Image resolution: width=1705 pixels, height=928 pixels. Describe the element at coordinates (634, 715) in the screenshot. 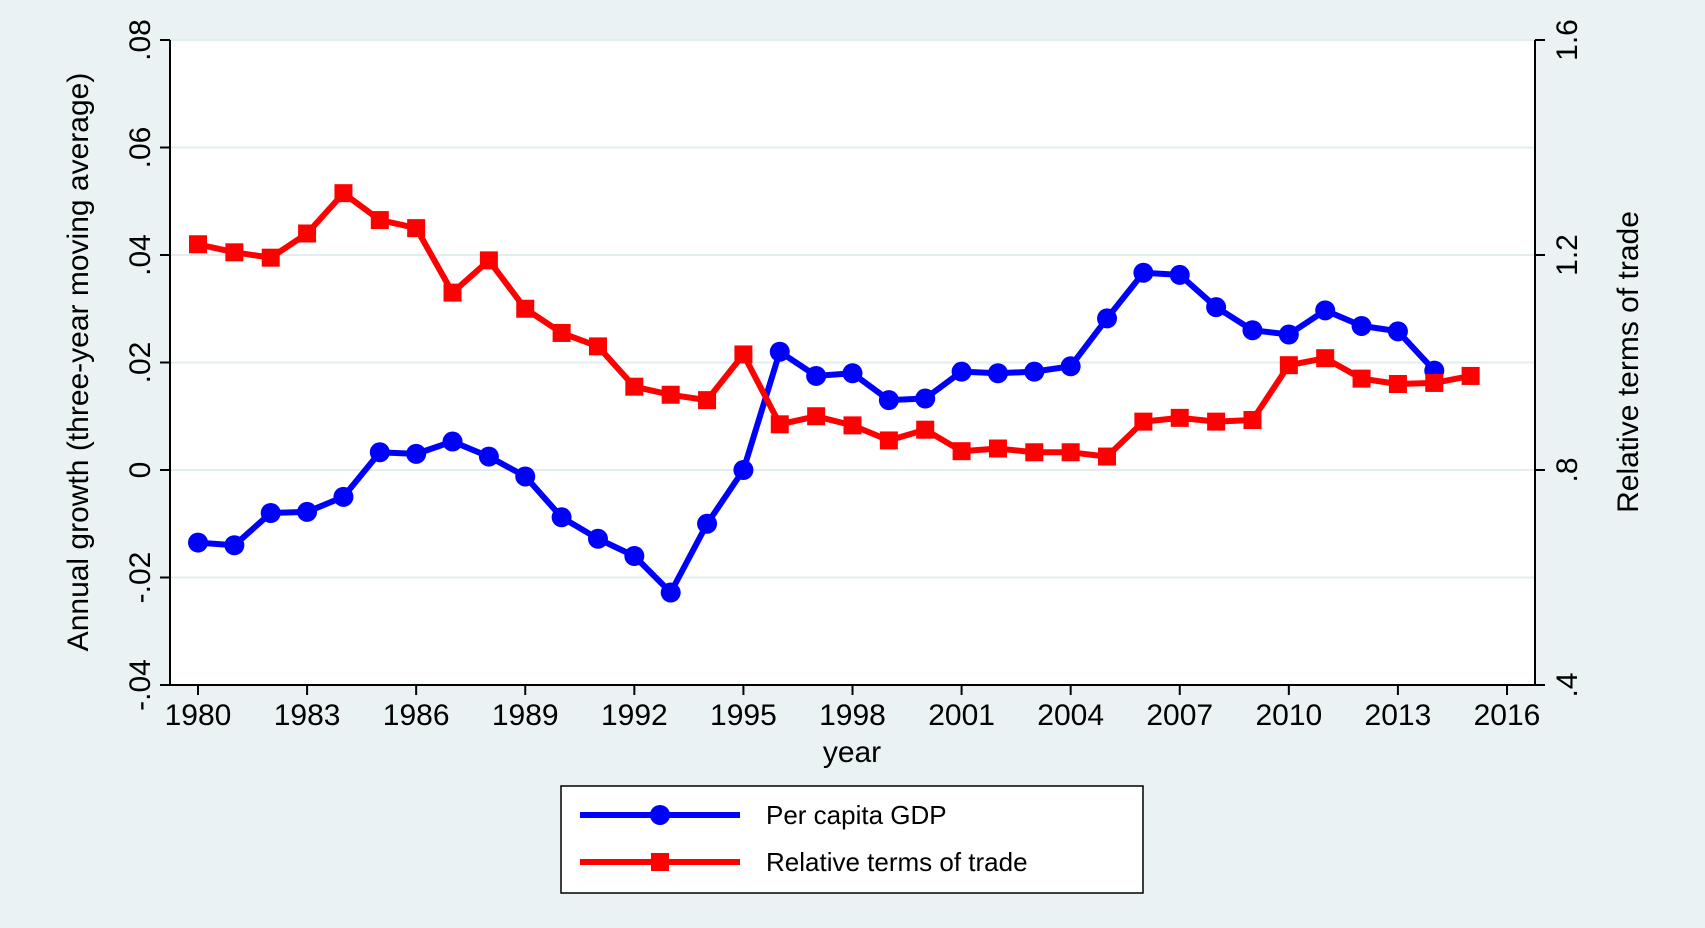

I see `x-tick-label: 1992` at that location.